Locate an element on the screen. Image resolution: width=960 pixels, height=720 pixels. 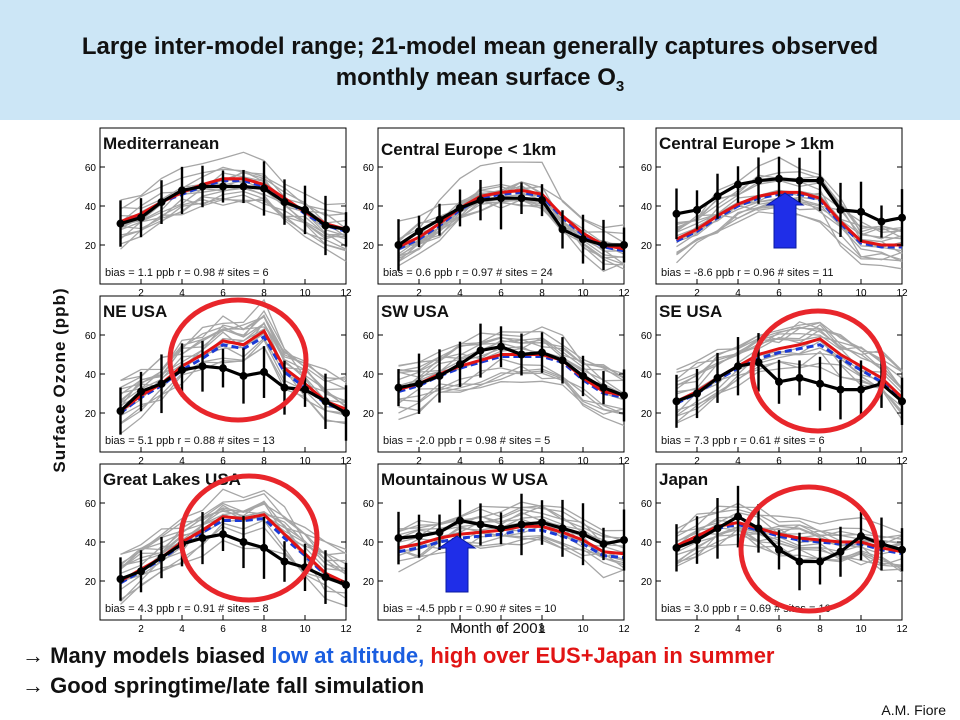
panel-title: Great Lakes USA is located at coordinates (172, 479).